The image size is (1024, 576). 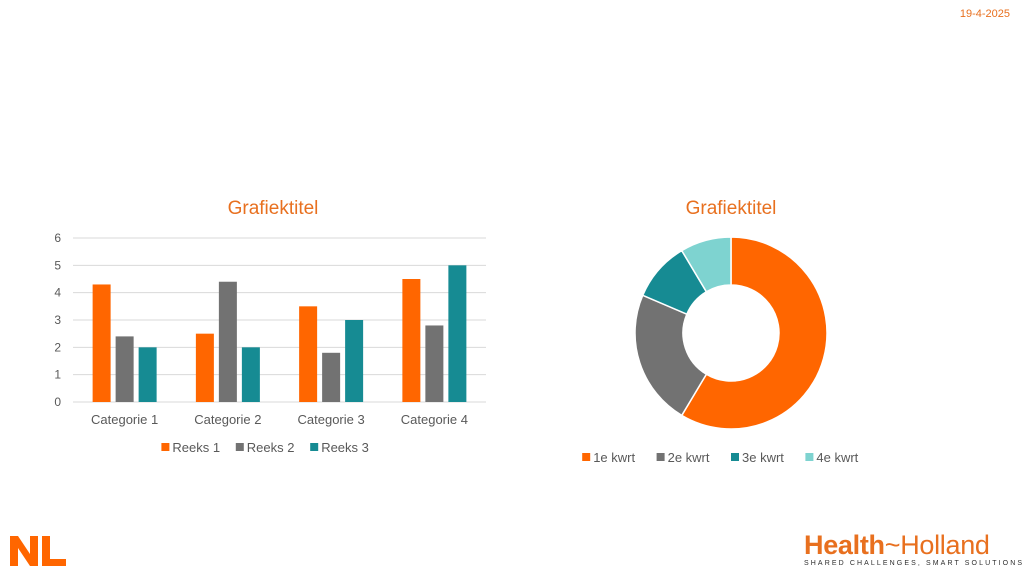 I want to click on nl-logo, so click(x=38, y=552).